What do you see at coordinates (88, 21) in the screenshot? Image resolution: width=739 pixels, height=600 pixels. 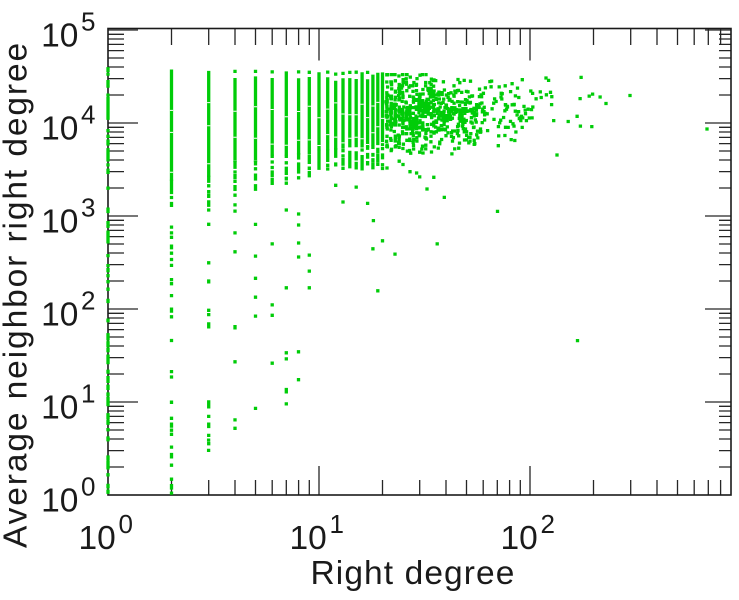 I see `svg-text: 5` at bounding box center [88, 21].